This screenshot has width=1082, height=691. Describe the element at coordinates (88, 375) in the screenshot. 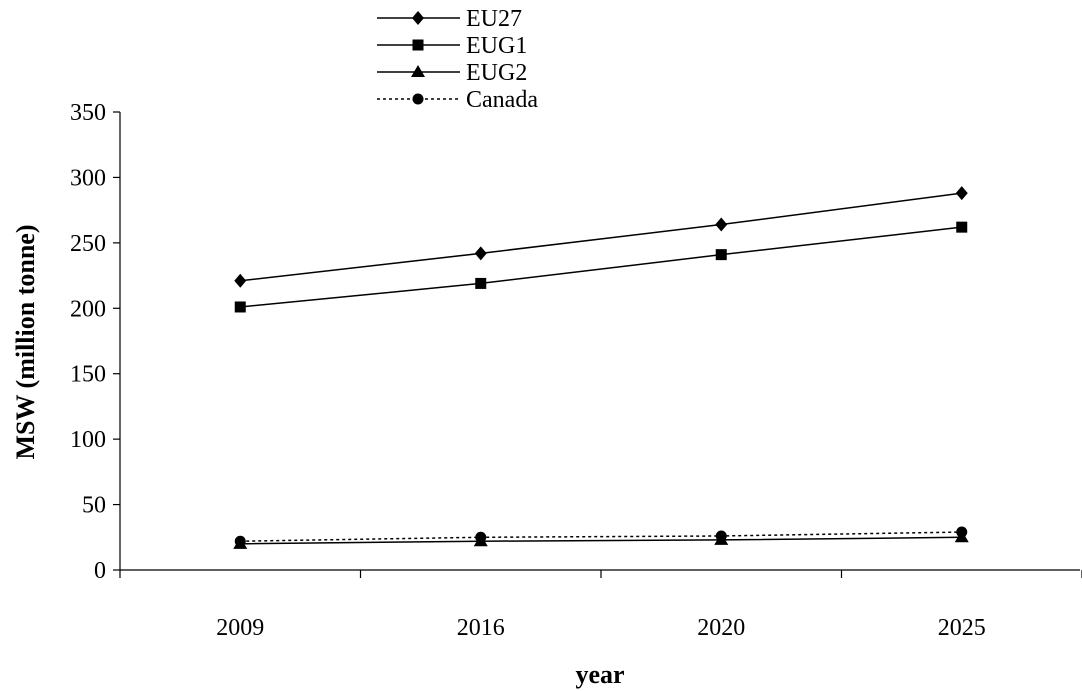

I see `y-tick-label: 150` at that location.